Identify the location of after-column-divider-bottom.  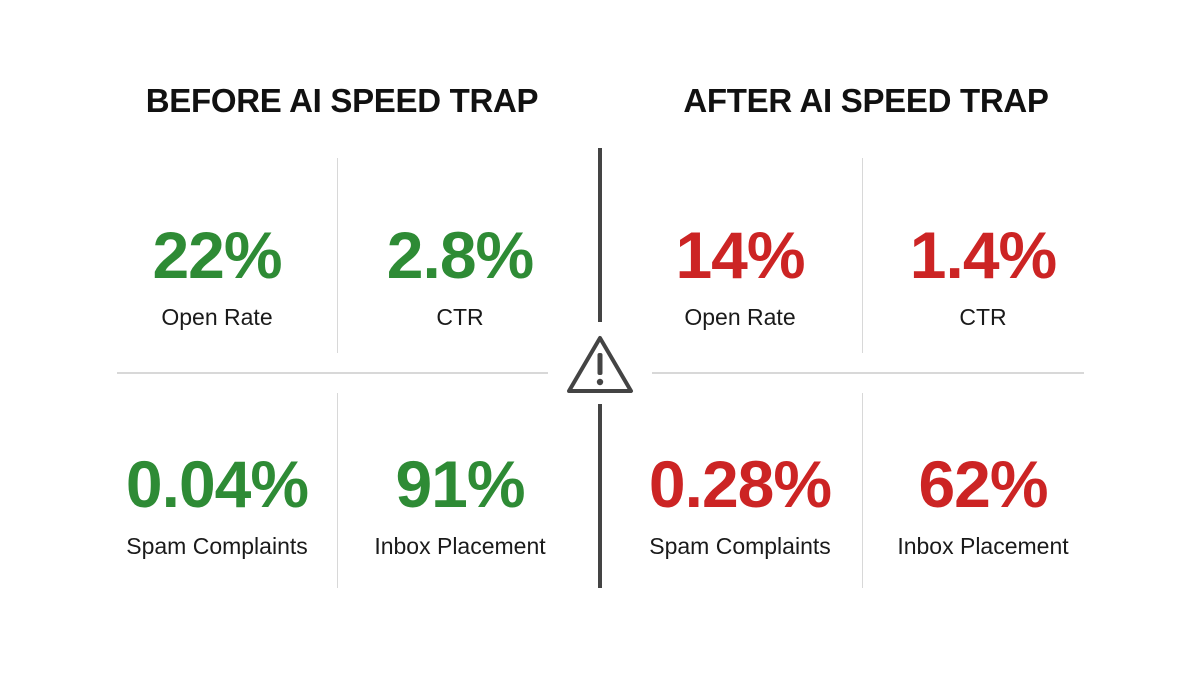
(862, 490).